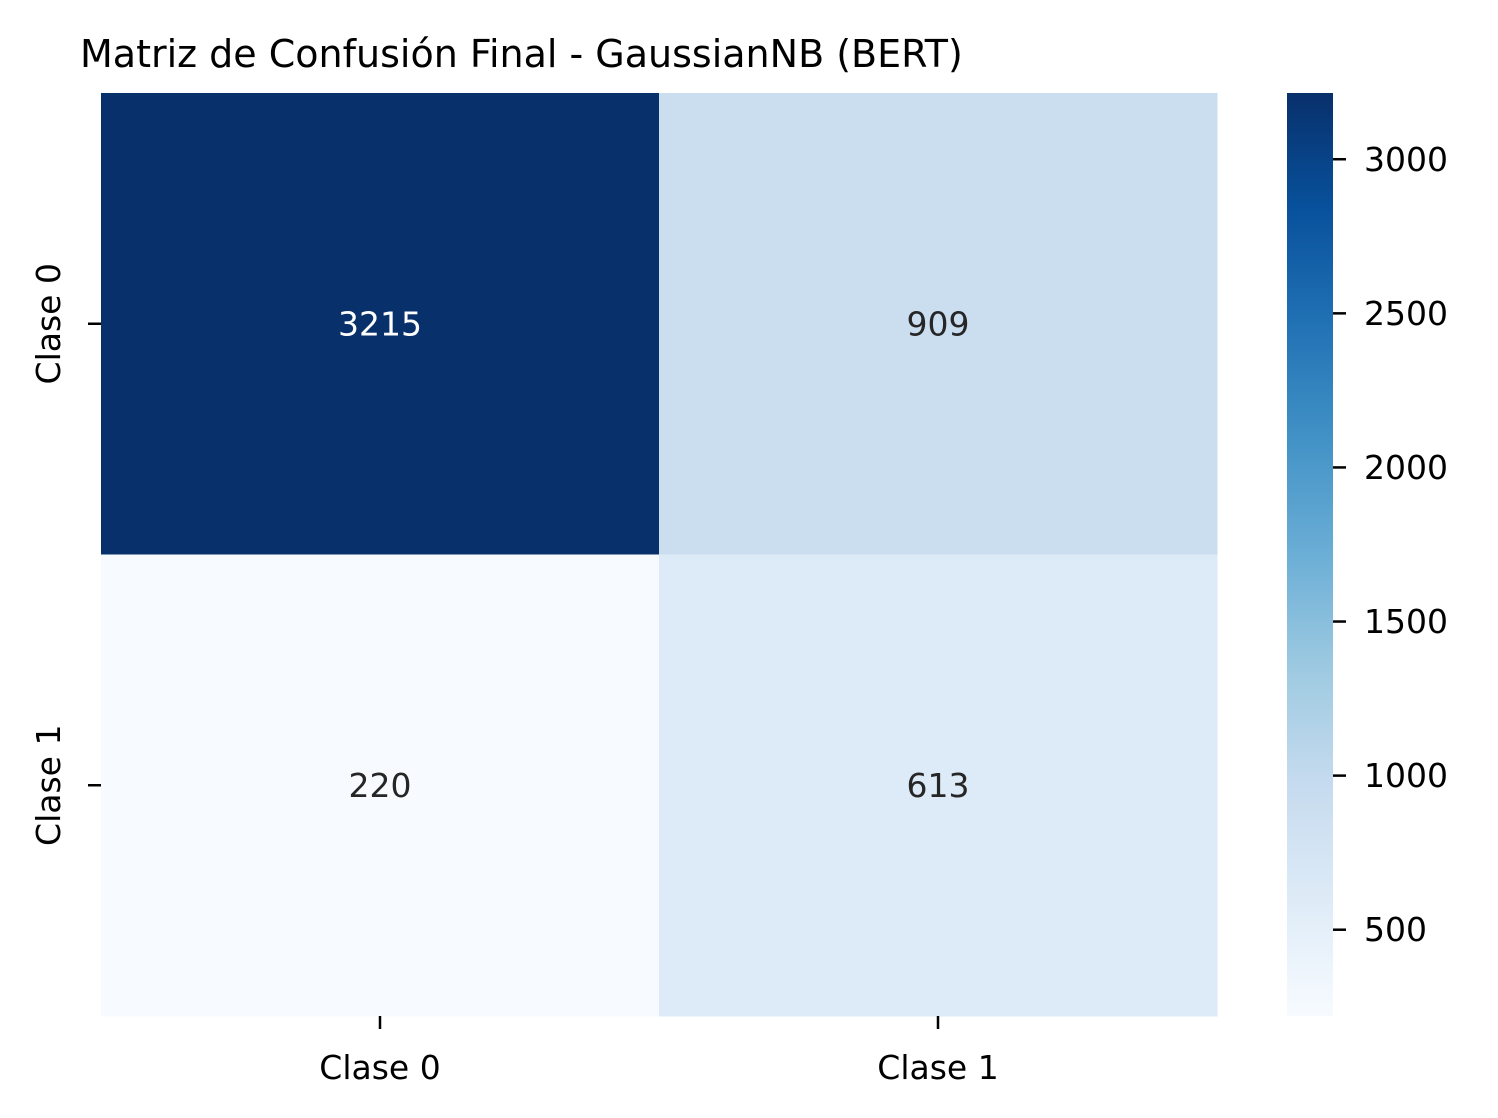 The image size is (1498, 1118). What do you see at coordinates (659, 1051) in the screenshot?
I see `x-axis: Clase 0 Clase 1` at bounding box center [659, 1051].